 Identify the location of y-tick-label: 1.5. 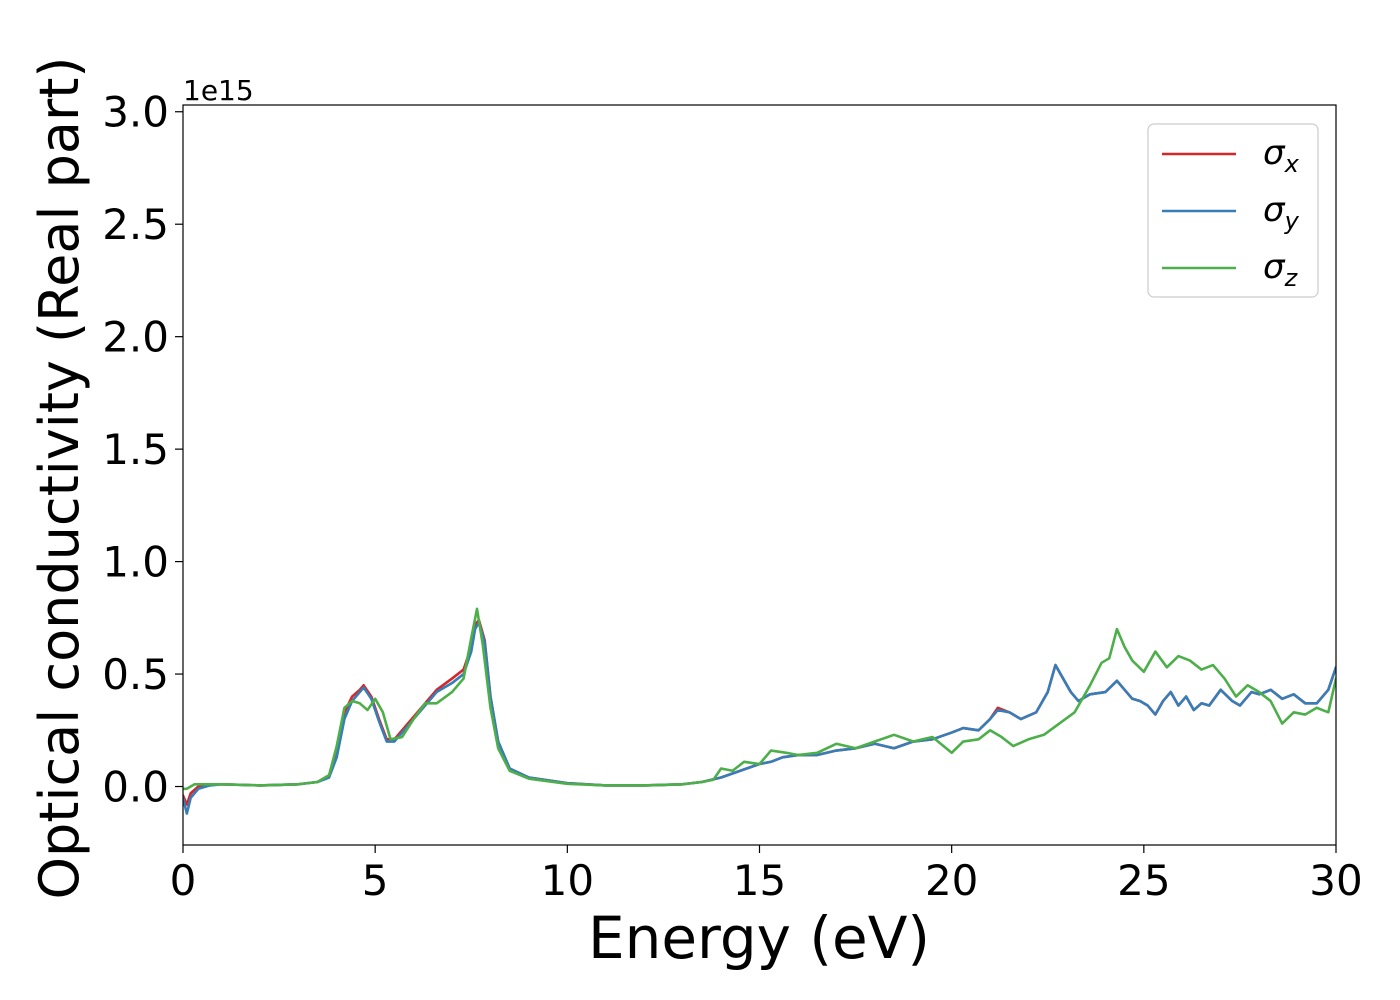
(135, 449).